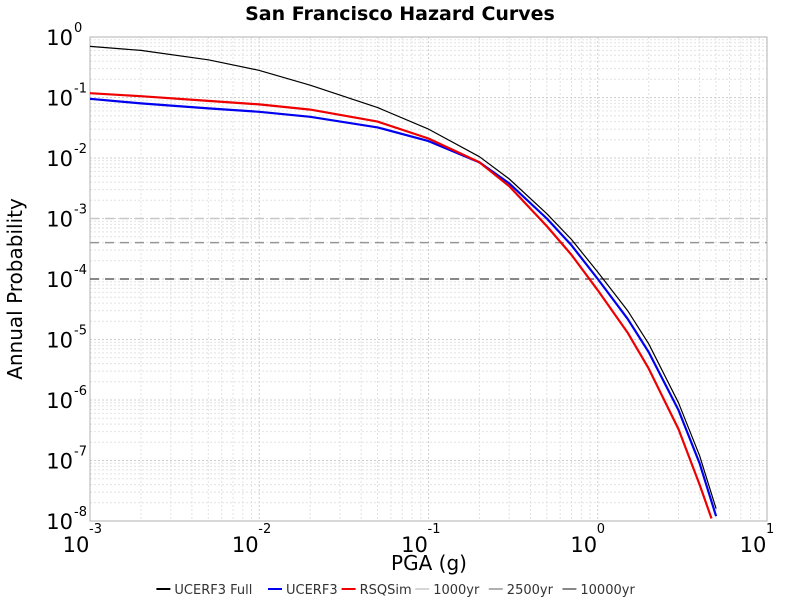  What do you see at coordinates (80, 149) in the screenshot?
I see `y-tick-exponent: -2` at bounding box center [80, 149].